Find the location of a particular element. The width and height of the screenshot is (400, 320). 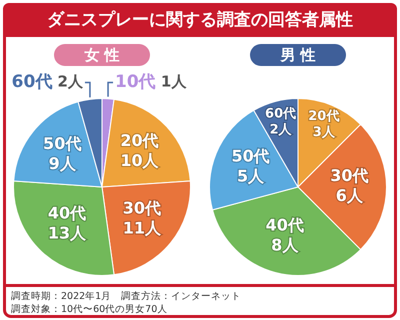

data-label: 11人 is located at coordinates (142, 228).